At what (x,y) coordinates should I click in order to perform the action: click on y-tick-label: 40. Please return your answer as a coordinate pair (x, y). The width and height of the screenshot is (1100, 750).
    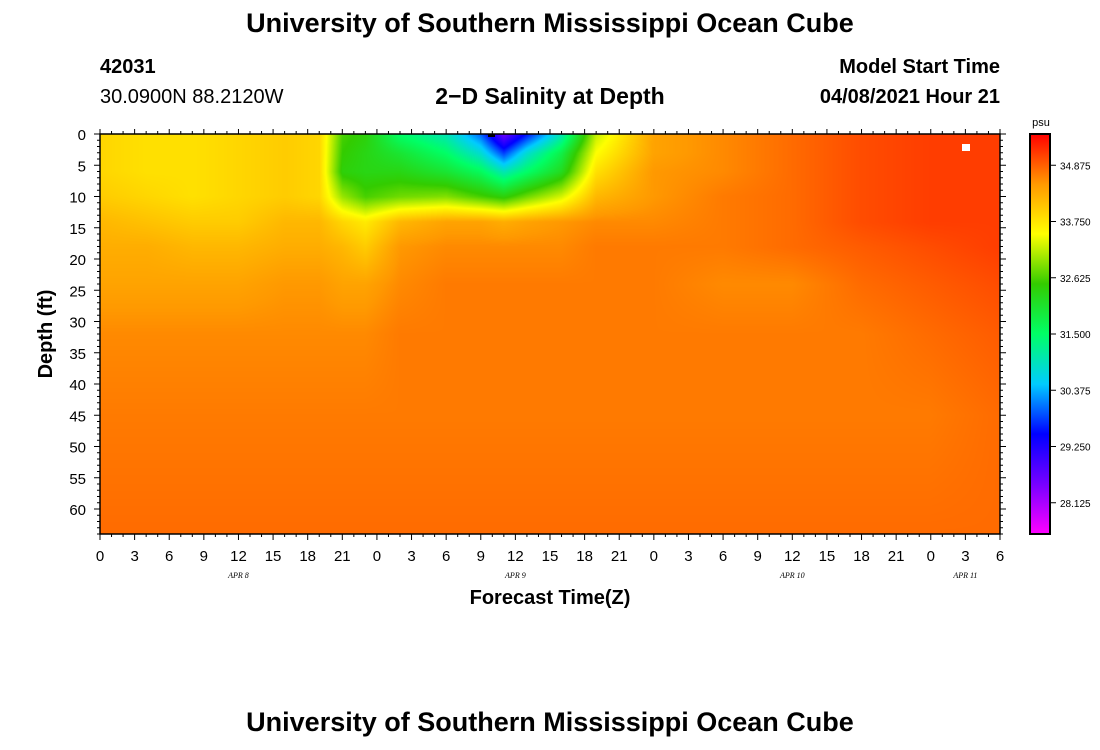
    Looking at the image, I should click on (77, 385).